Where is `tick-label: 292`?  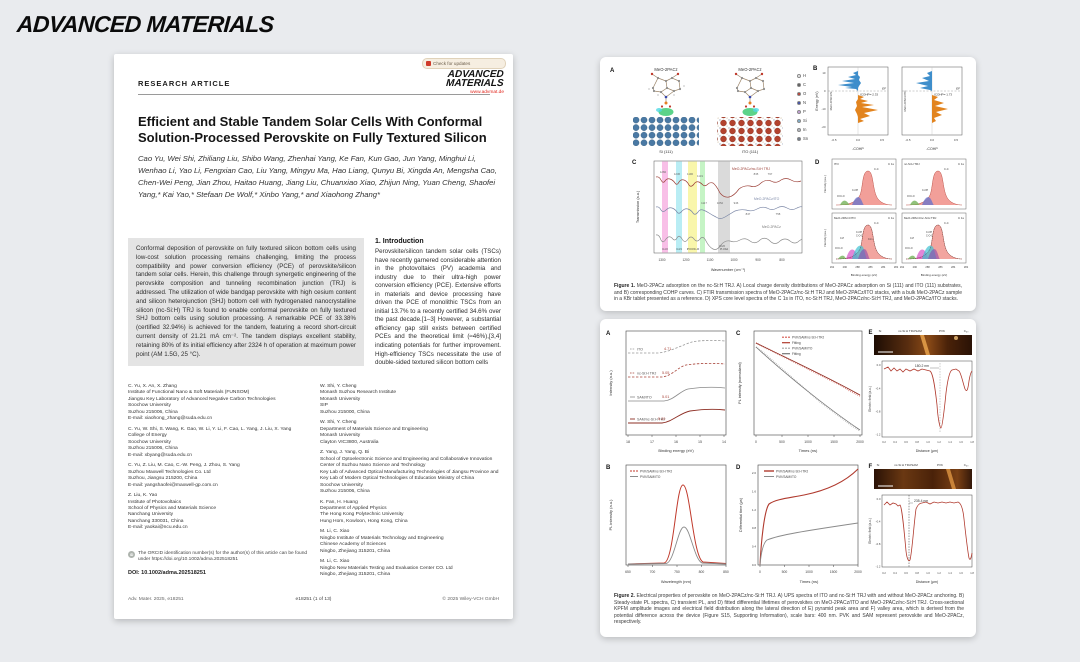
tick-label: 292 is located at coordinates (902, 267).